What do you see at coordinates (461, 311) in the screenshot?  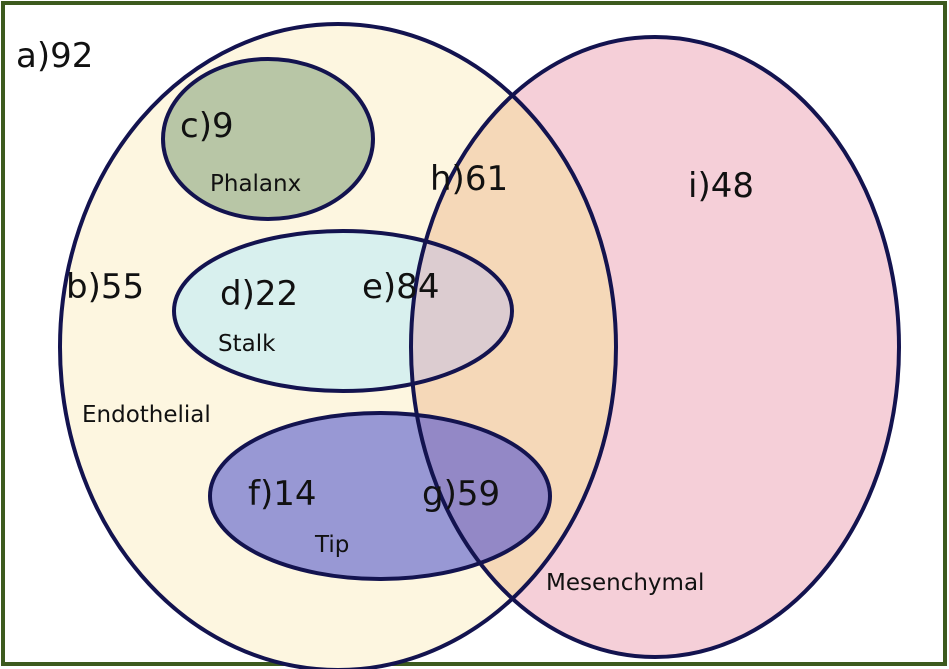 I see `stalk-mesenchymal-overlap` at bounding box center [461, 311].